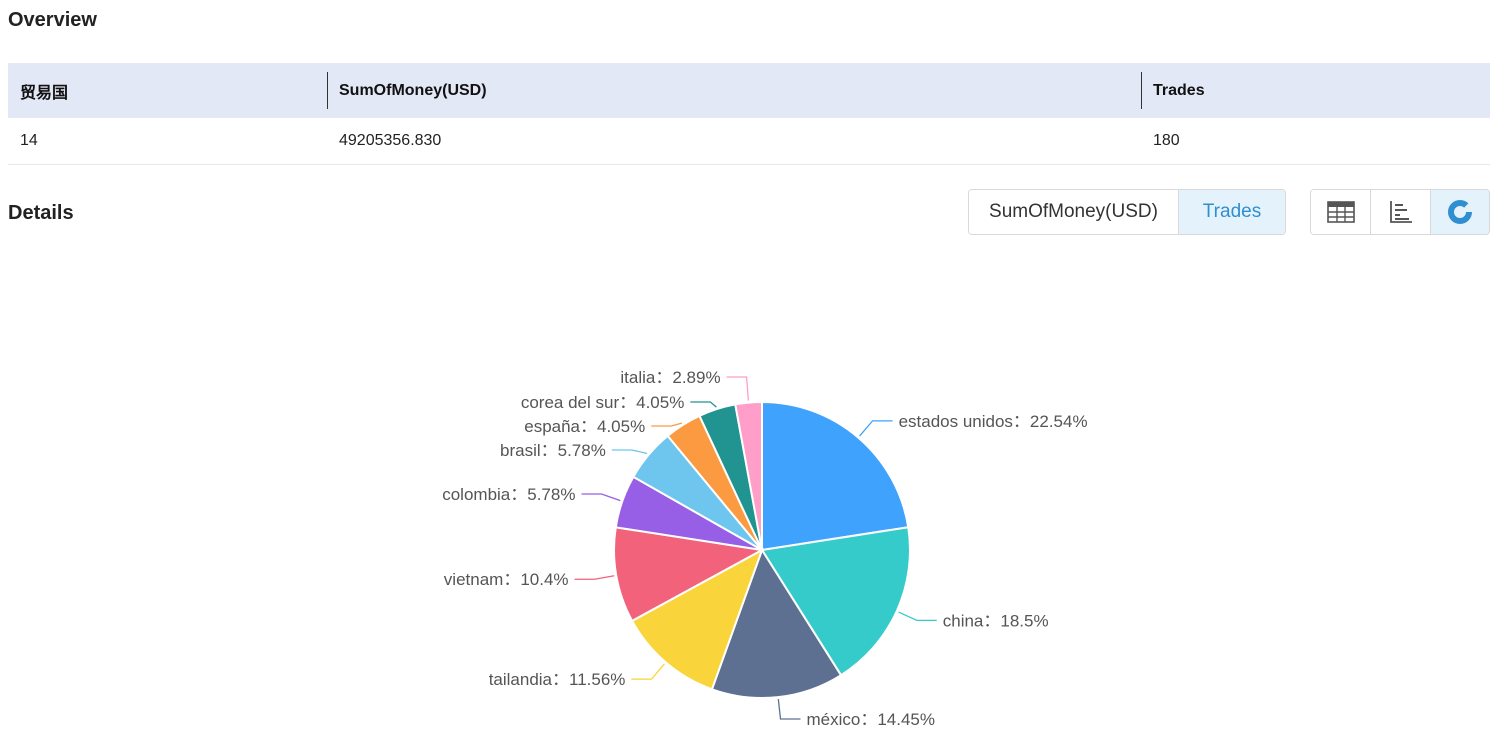  I want to click on leader-line-tailandia, so click(648, 671).